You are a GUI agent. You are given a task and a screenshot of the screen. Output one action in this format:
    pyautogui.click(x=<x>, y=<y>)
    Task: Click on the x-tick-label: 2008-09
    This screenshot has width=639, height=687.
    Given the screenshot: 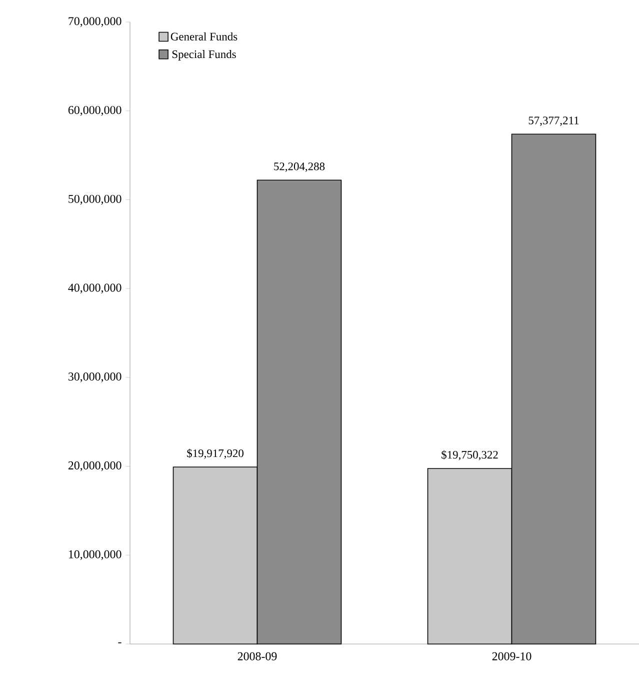 What is the action you would take?
    pyautogui.click(x=257, y=656)
    